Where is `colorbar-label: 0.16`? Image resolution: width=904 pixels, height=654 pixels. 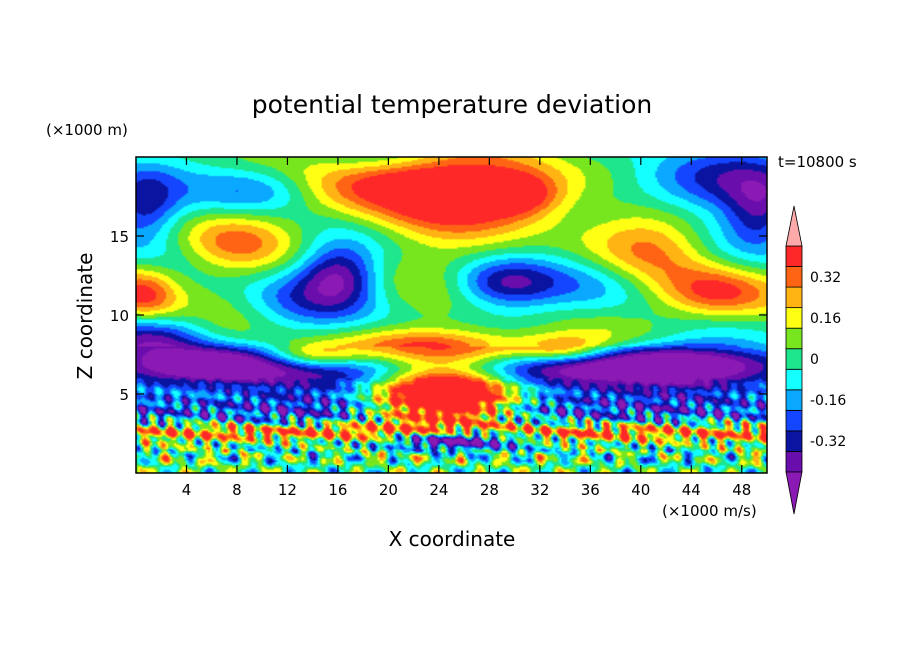 colorbar-label: 0.16 is located at coordinates (825, 319).